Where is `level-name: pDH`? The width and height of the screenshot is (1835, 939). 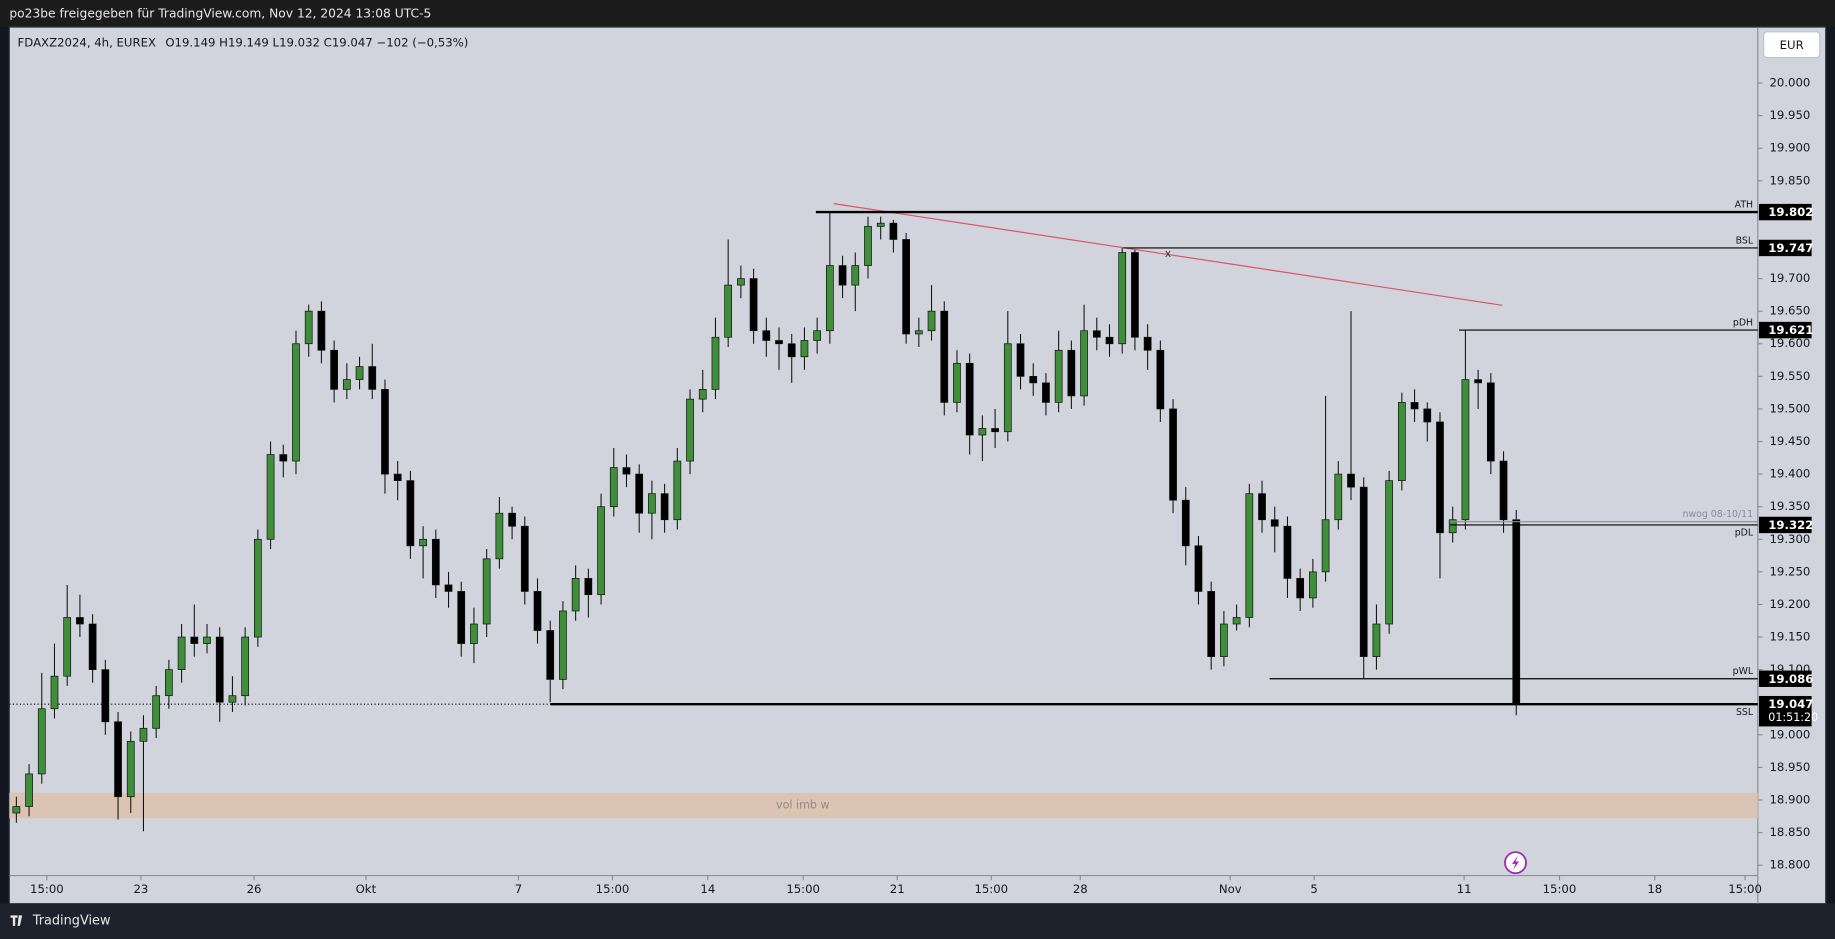
level-name: pDH is located at coordinates (1743, 323).